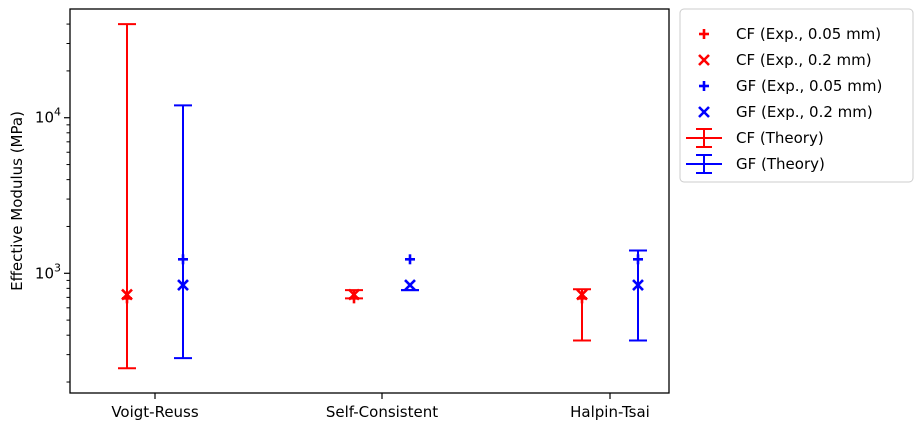 This screenshot has width=916, height=427. I want to click on y-axis-title: Effective Modulus (MPa), so click(17, 201).